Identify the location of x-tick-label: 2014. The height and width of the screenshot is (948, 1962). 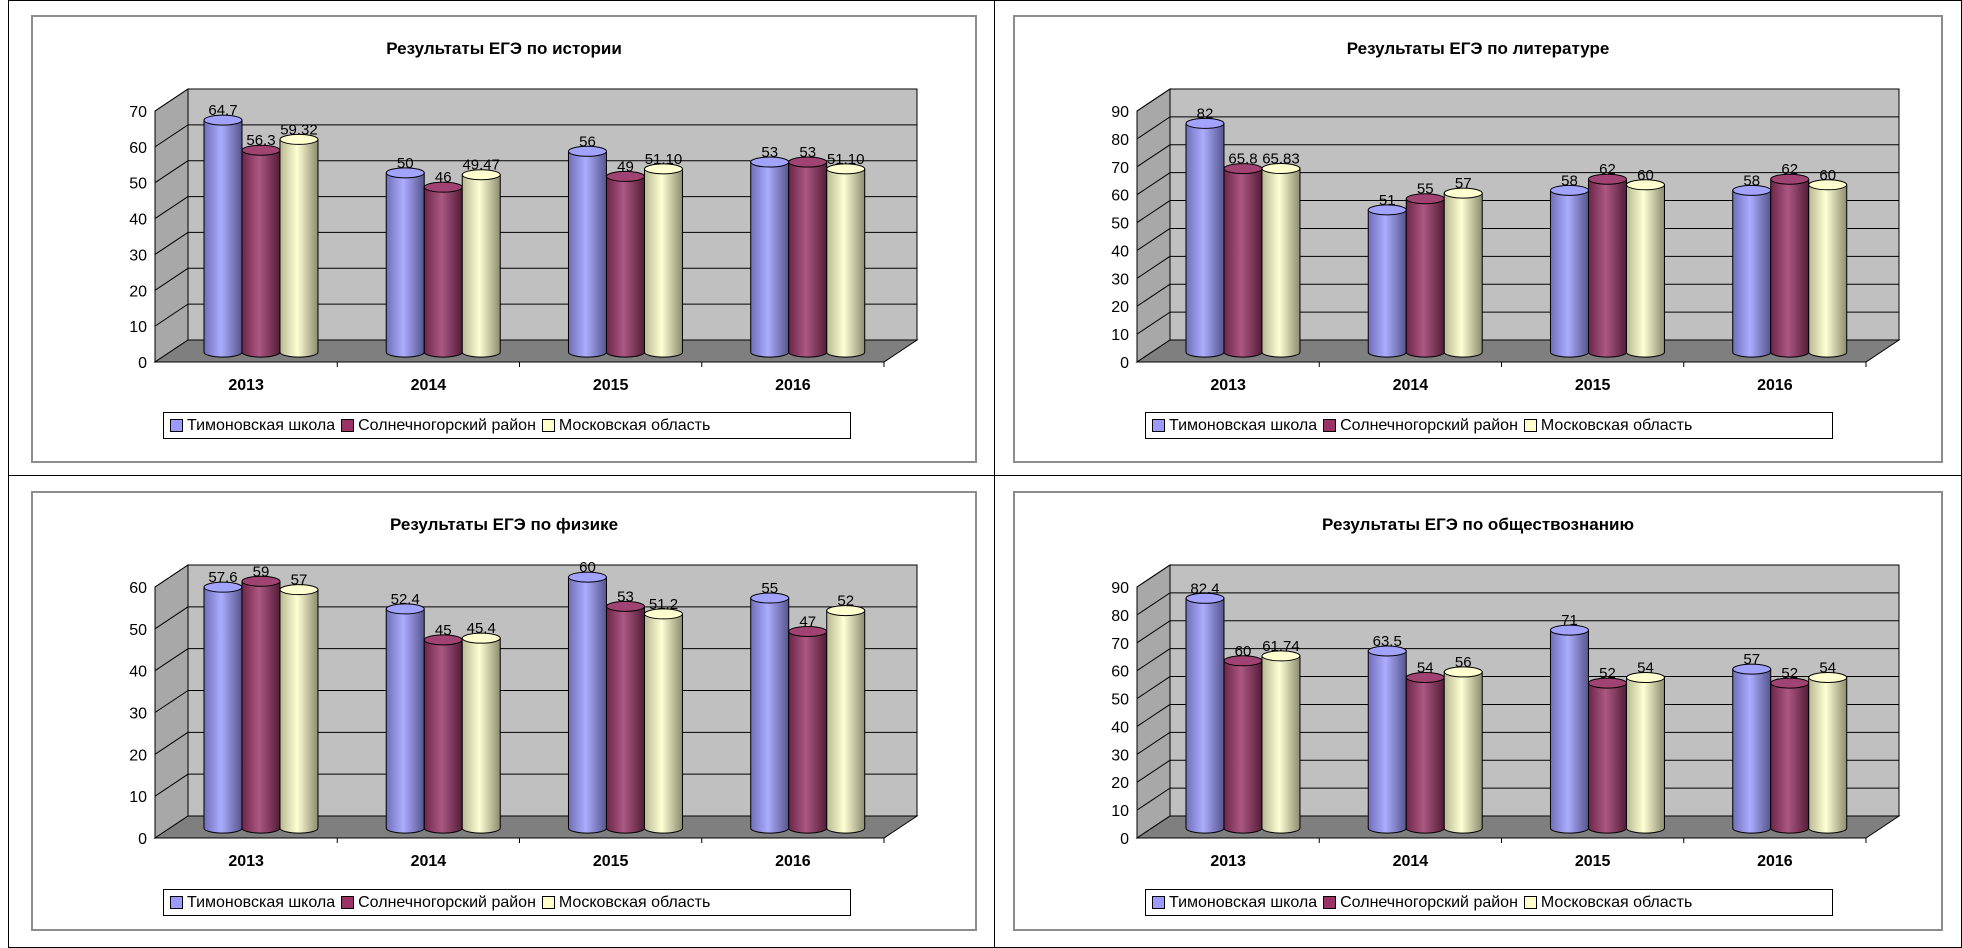
(1411, 861).